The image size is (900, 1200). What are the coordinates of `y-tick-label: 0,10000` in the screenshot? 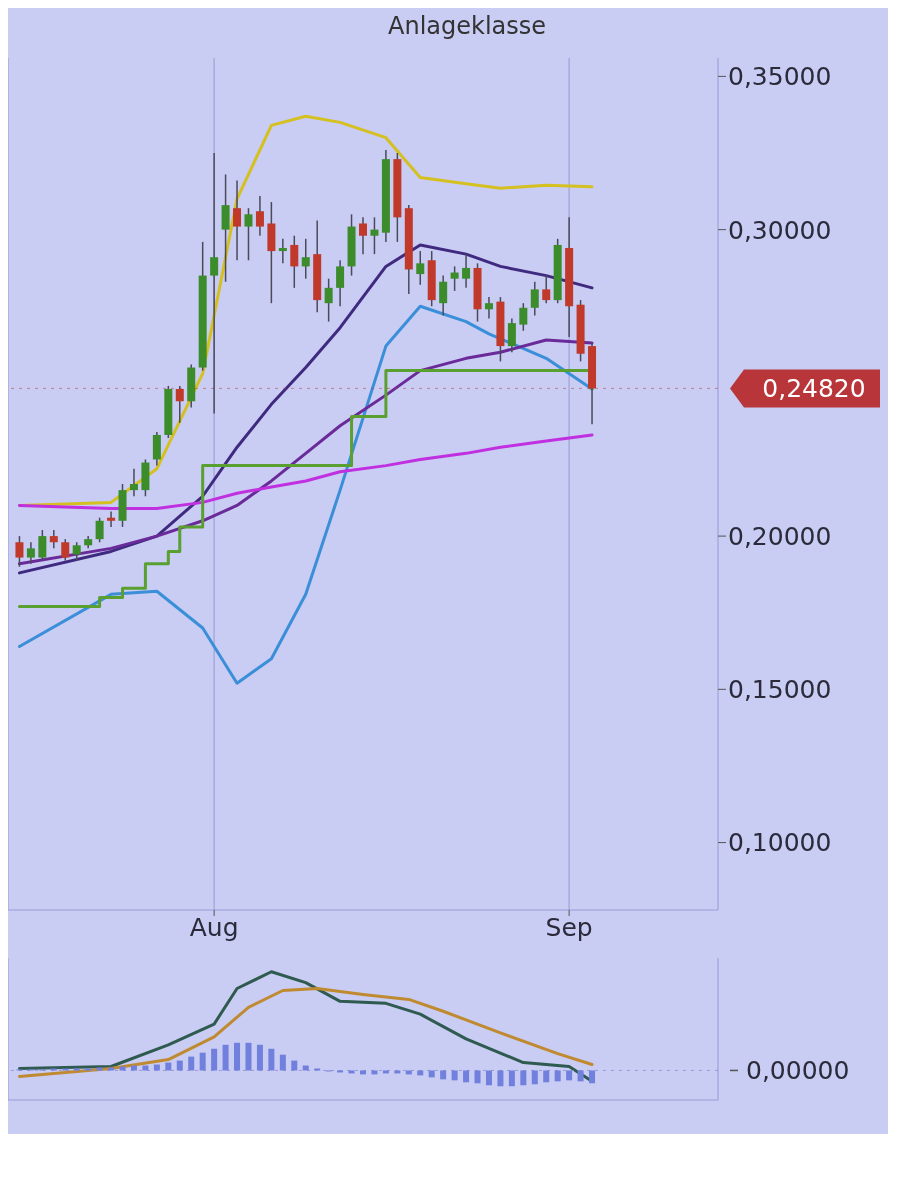 It's located at (780, 843).